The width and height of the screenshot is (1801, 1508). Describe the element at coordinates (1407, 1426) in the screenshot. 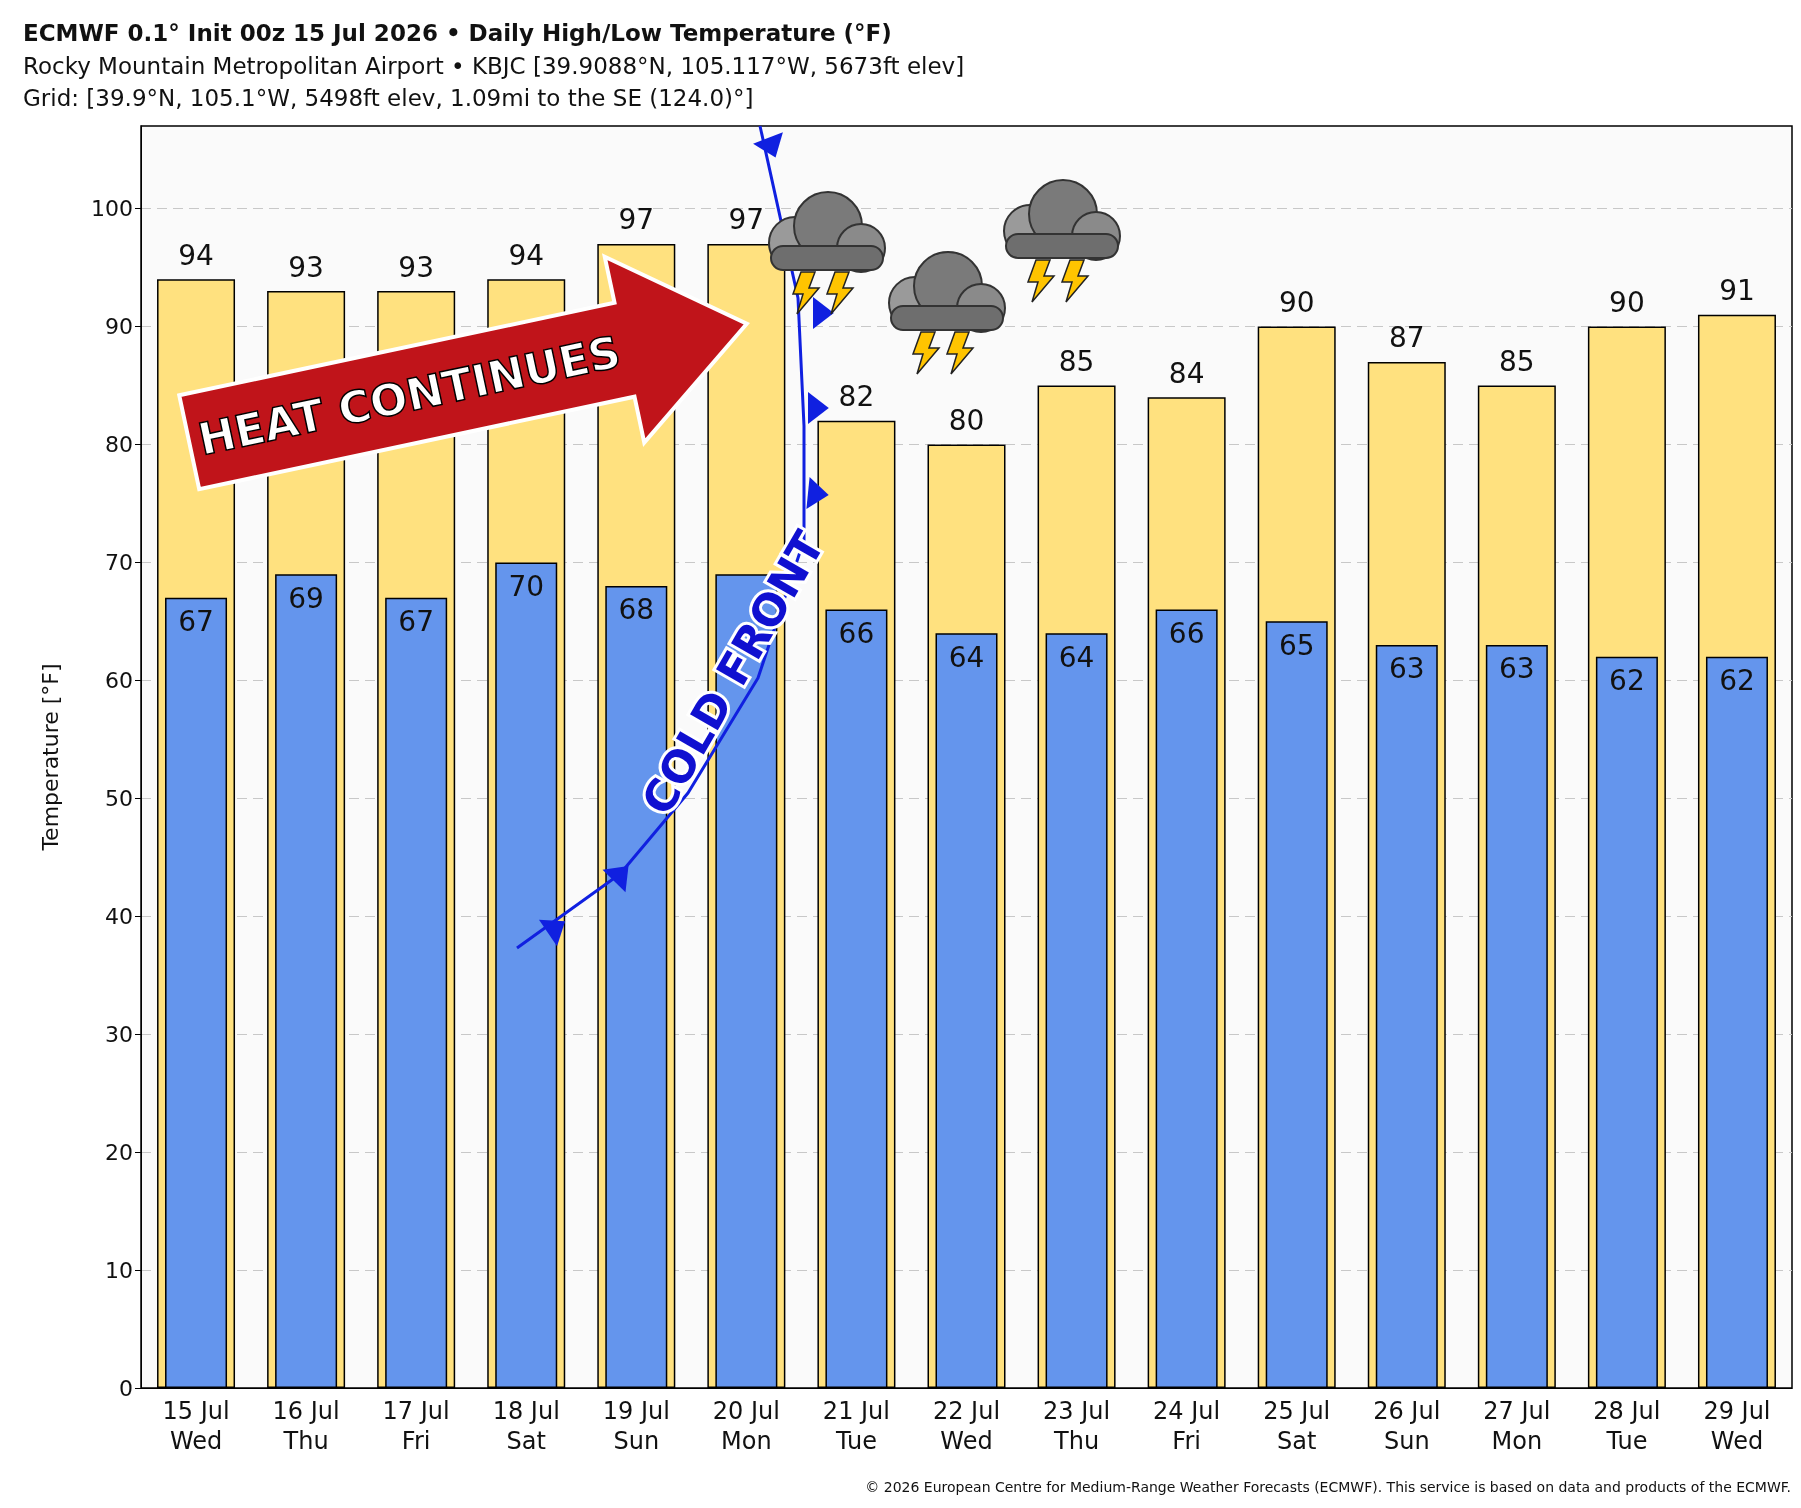

I see `x-tick-label: 26 Jul Sun` at that location.